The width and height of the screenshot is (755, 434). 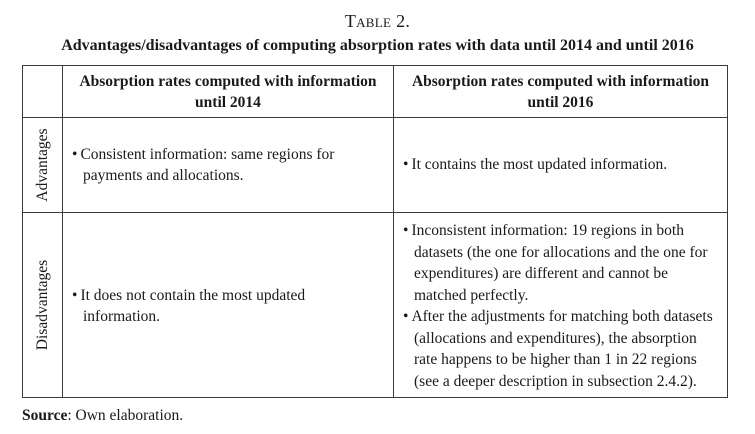 I want to click on table-title: Table 2., so click(x=377, y=21).